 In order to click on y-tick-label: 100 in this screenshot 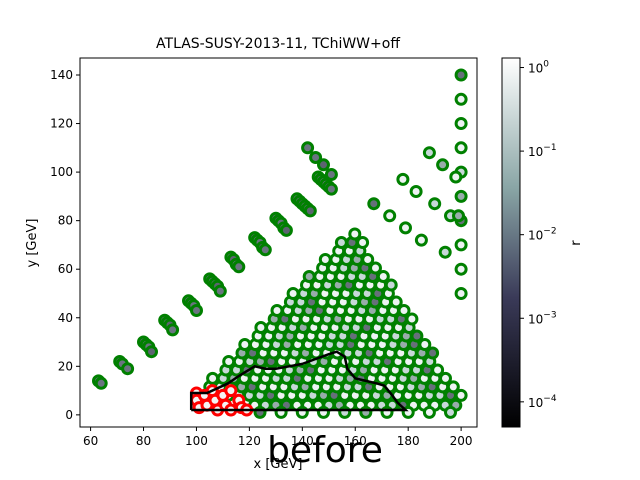, I will do `click(61, 172)`.